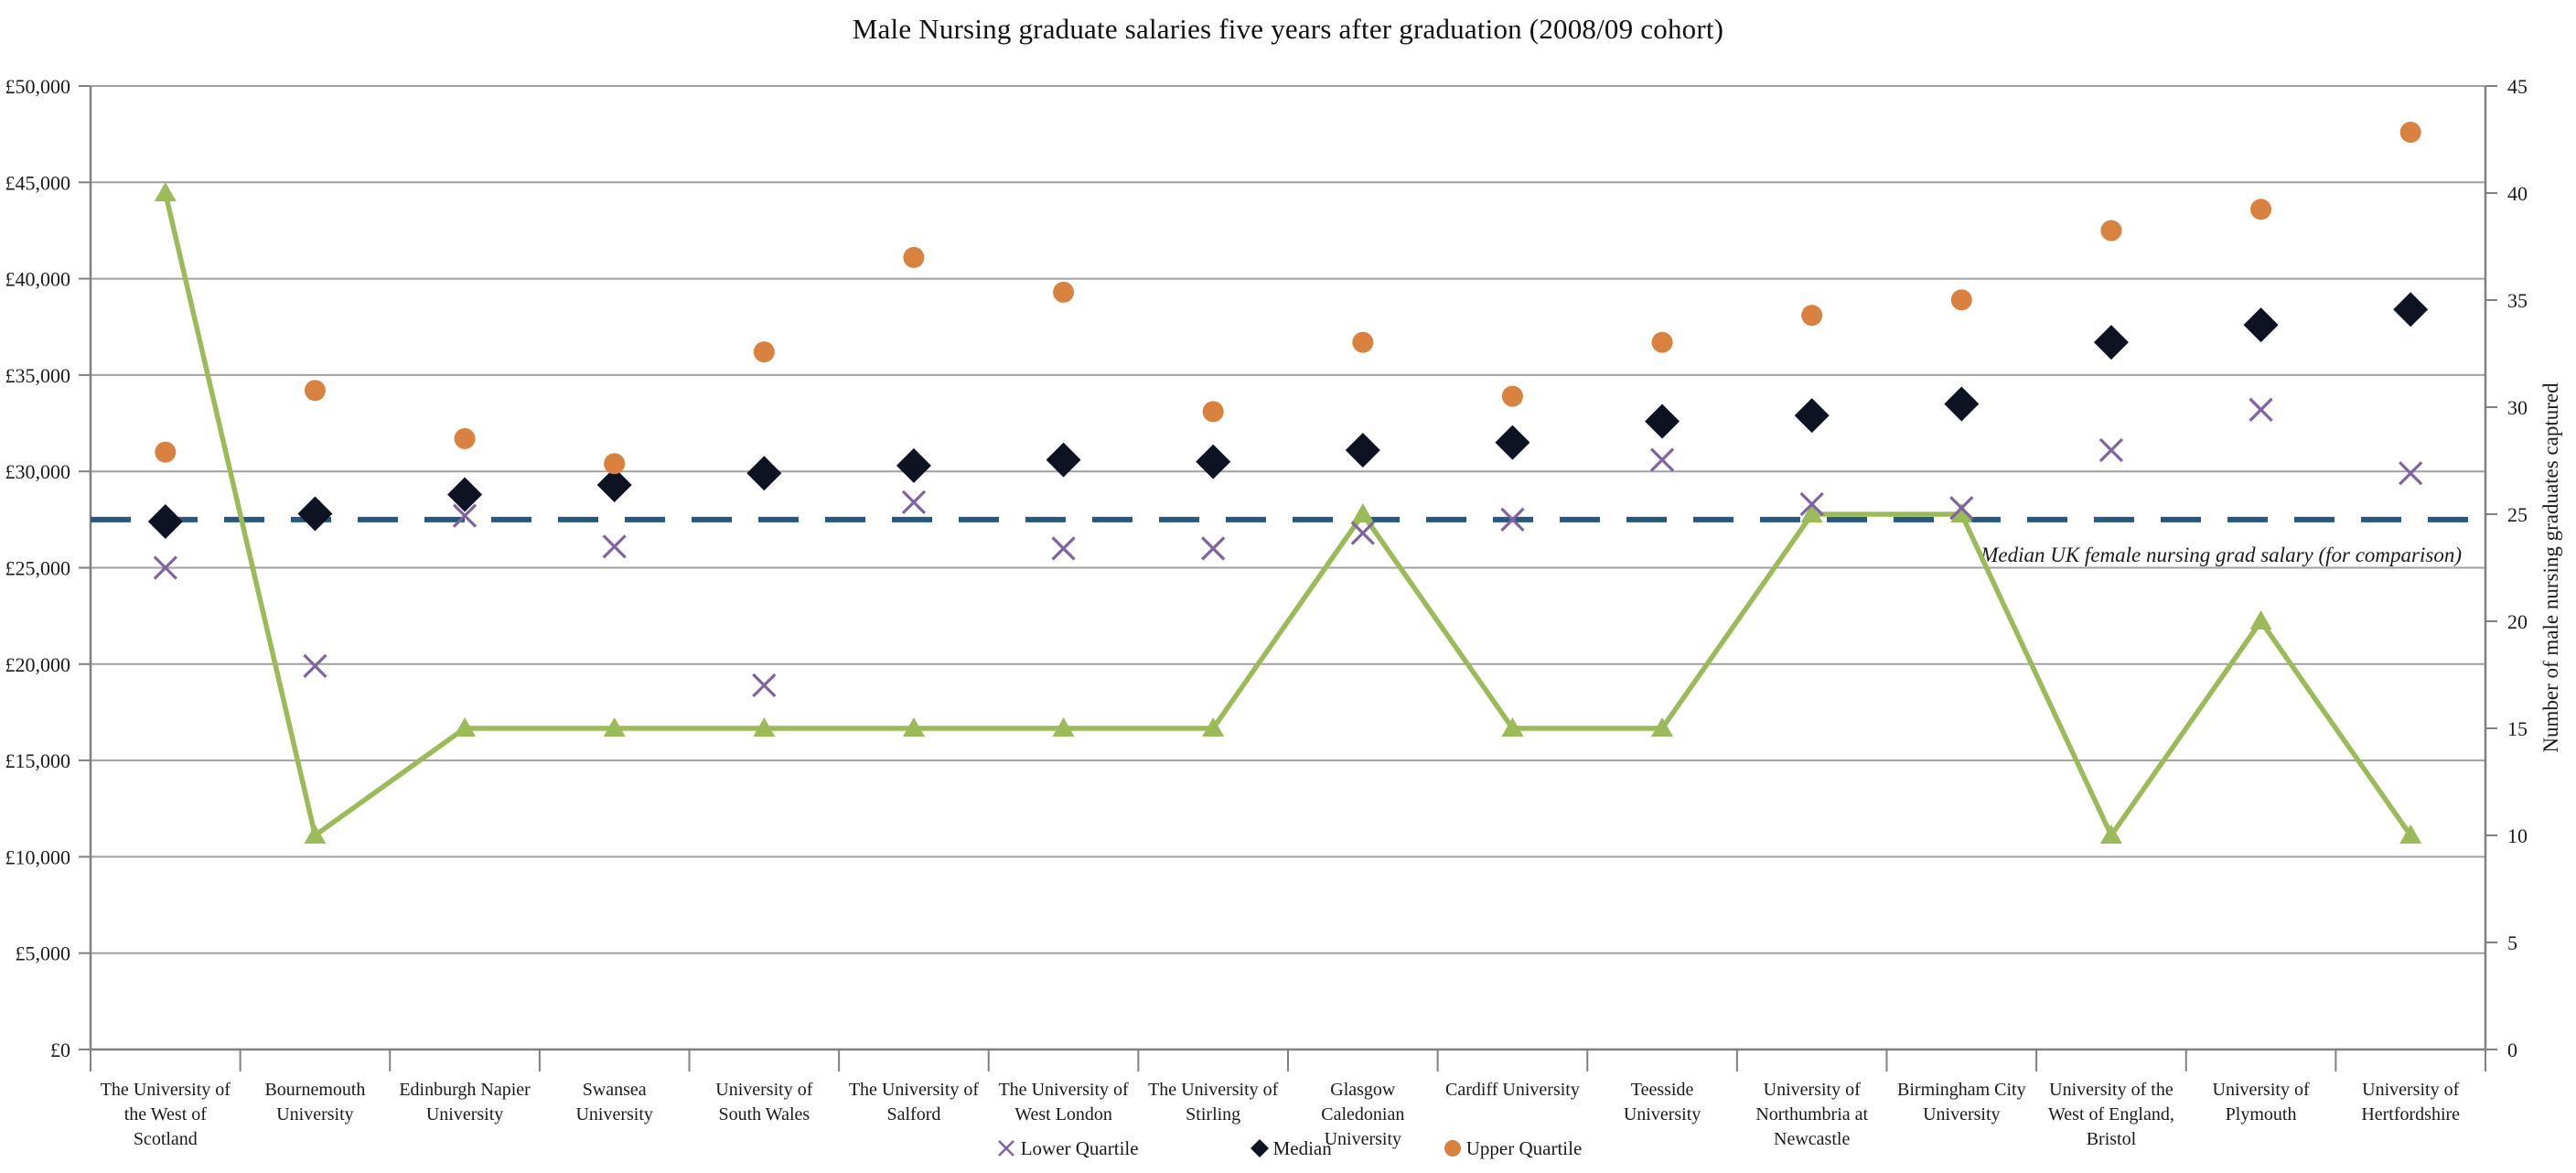 This screenshot has width=2576, height=1173. What do you see at coordinates (166, 1139) in the screenshot?
I see `x-axis-category-label: Scotland` at bounding box center [166, 1139].